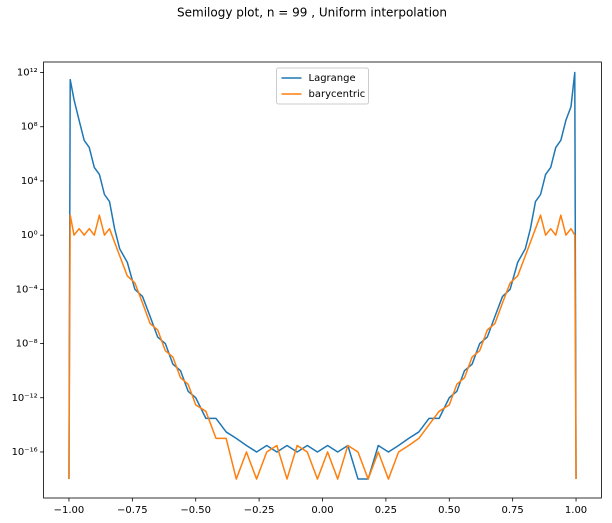 Image resolution: width=612 pixels, height=523 pixels. What do you see at coordinates (332, 78) in the screenshot?
I see `legend-label: Lagrange` at bounding box center [332, 78].